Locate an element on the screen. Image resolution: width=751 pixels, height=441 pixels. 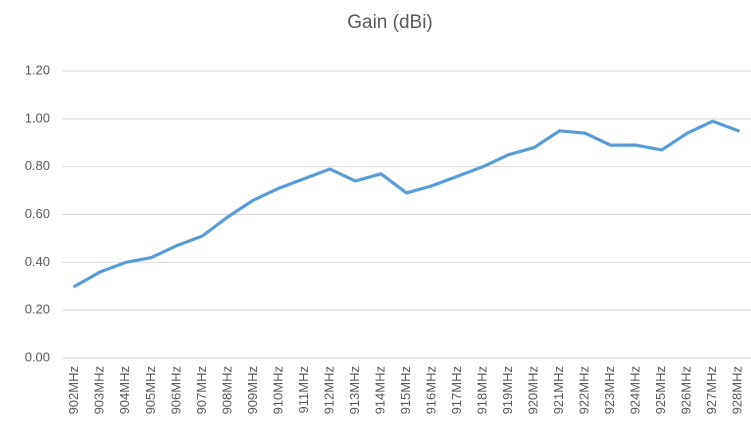
x-tick-label: 911MHz is located at coordinates (303, 389).